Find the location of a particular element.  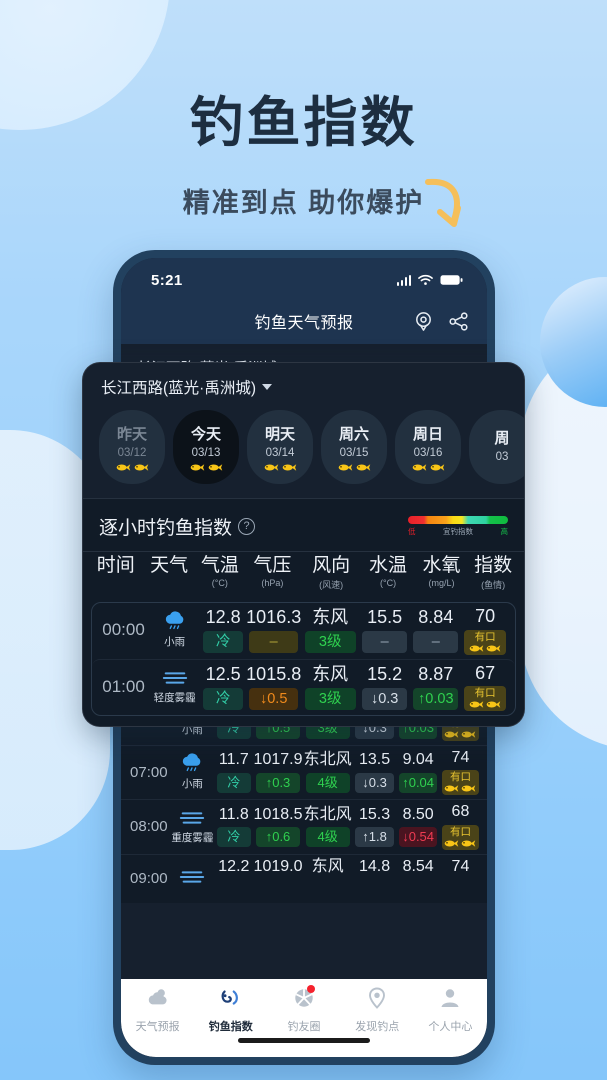

column-header-main: 水氧 is located at coordinates (441, 565).